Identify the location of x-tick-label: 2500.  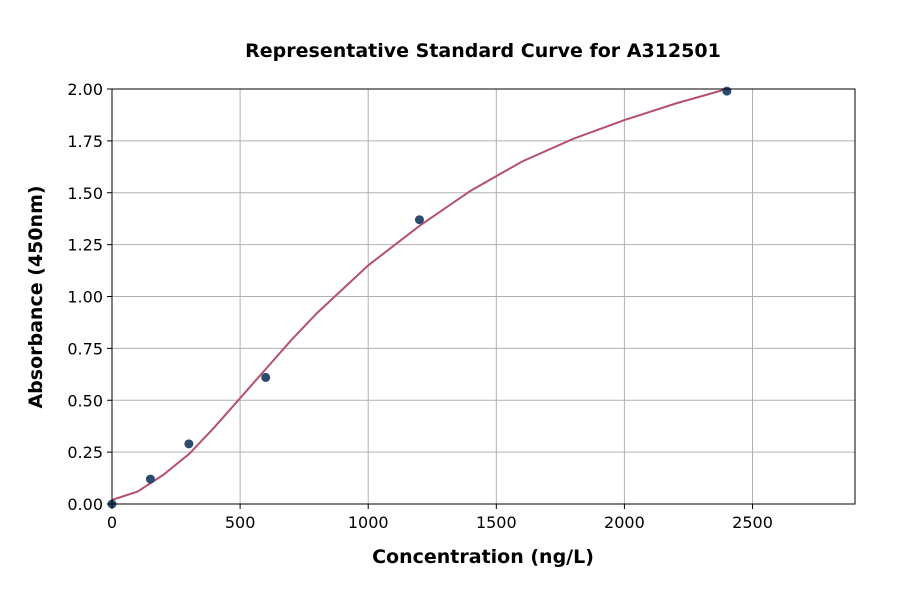
(752, 522).